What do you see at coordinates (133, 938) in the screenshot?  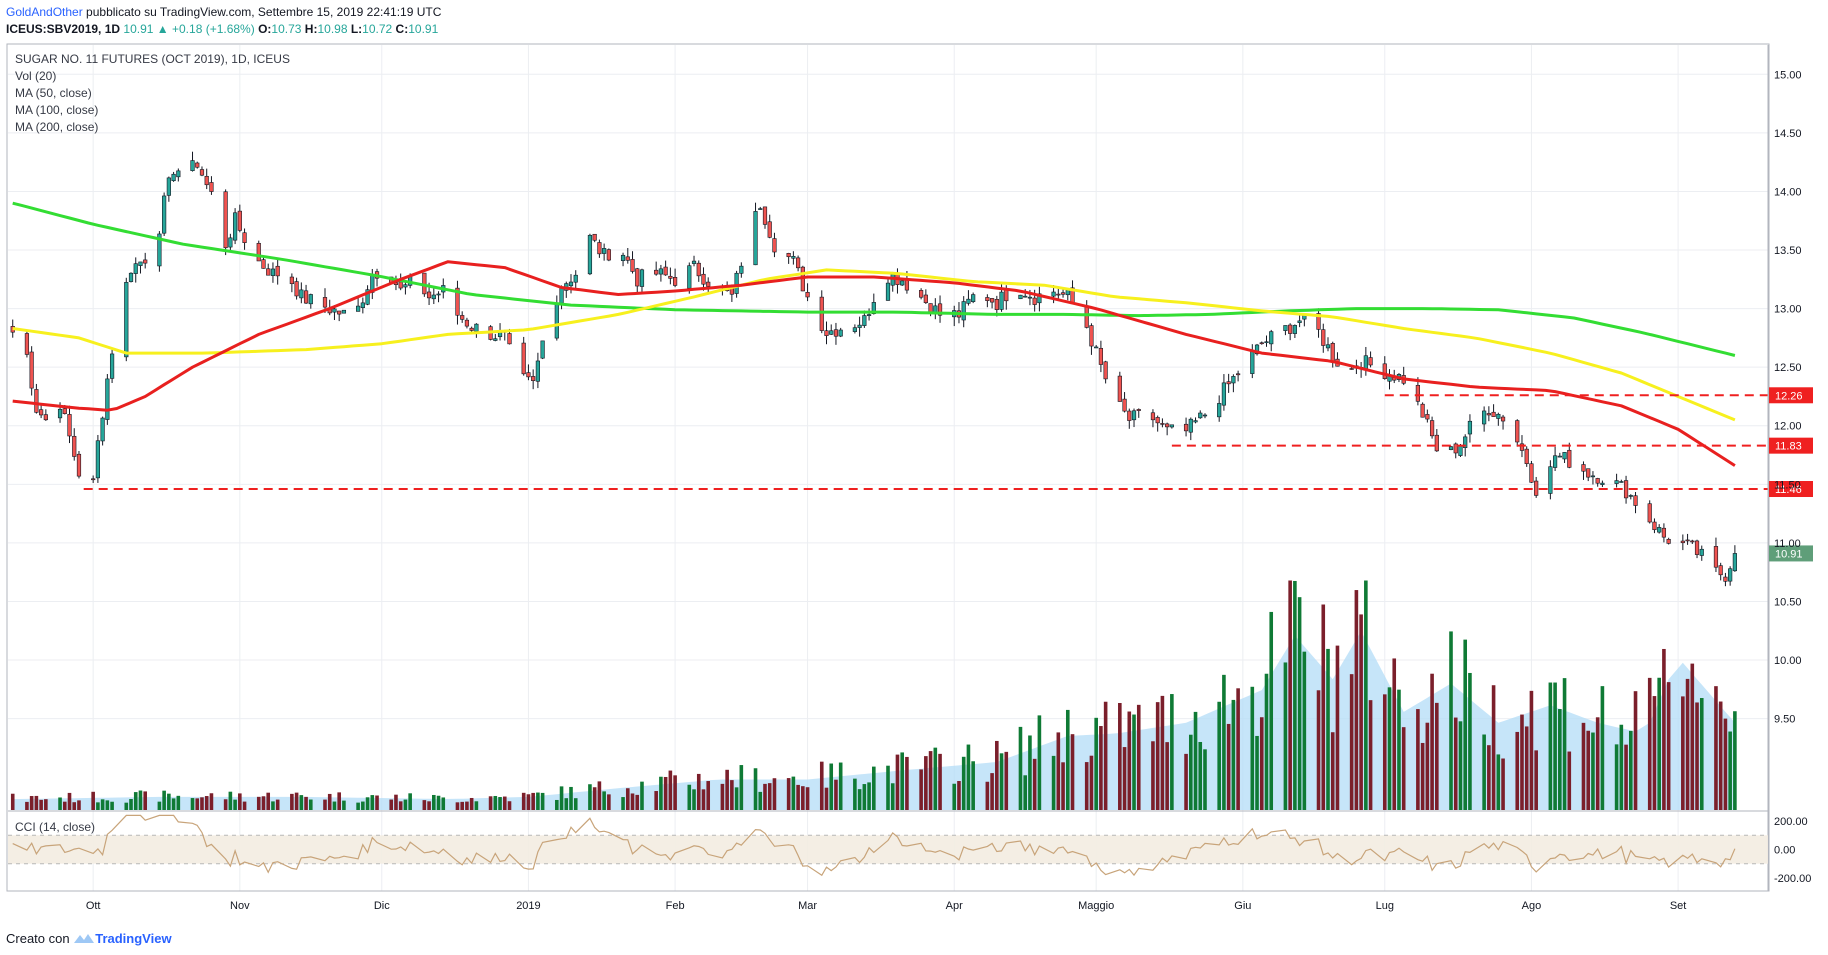 I see `tradingview-link: TradingView` at bounding box center [133, 938].